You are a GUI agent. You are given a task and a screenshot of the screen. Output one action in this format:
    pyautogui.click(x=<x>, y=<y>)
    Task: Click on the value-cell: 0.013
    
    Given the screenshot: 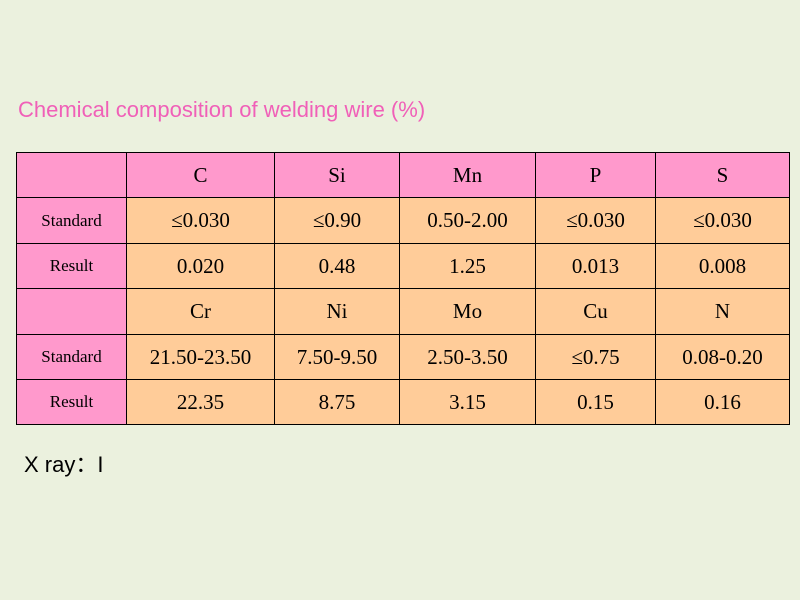 What is the action you would take?
    pyautogui.click(x=595, y=266)
    